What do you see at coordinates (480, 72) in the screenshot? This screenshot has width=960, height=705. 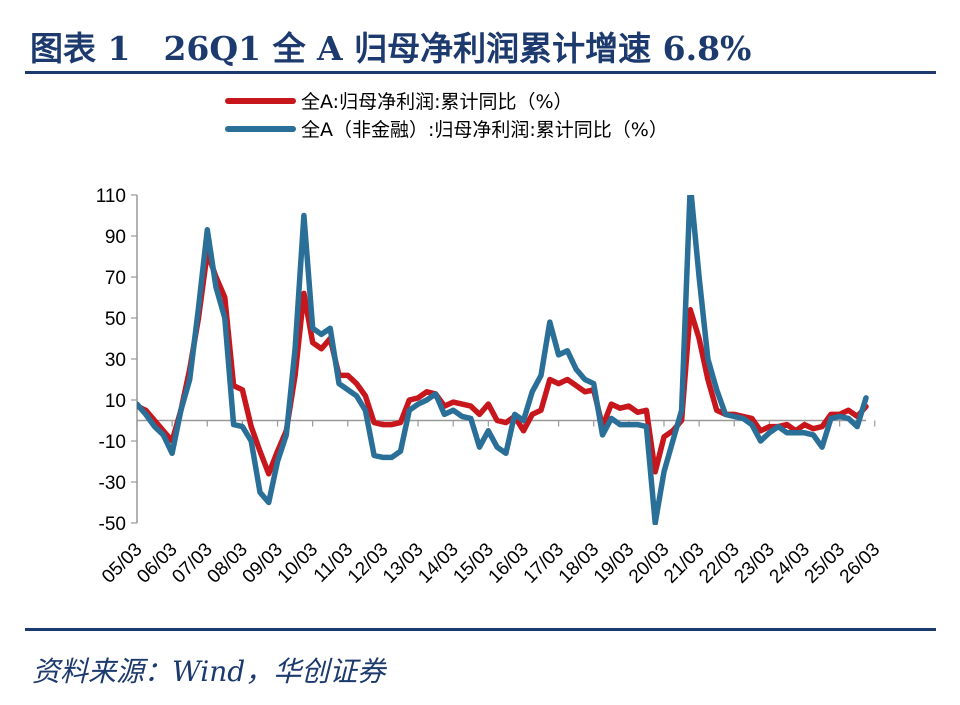 I see `top-rule` at bounding box center [480, 72].